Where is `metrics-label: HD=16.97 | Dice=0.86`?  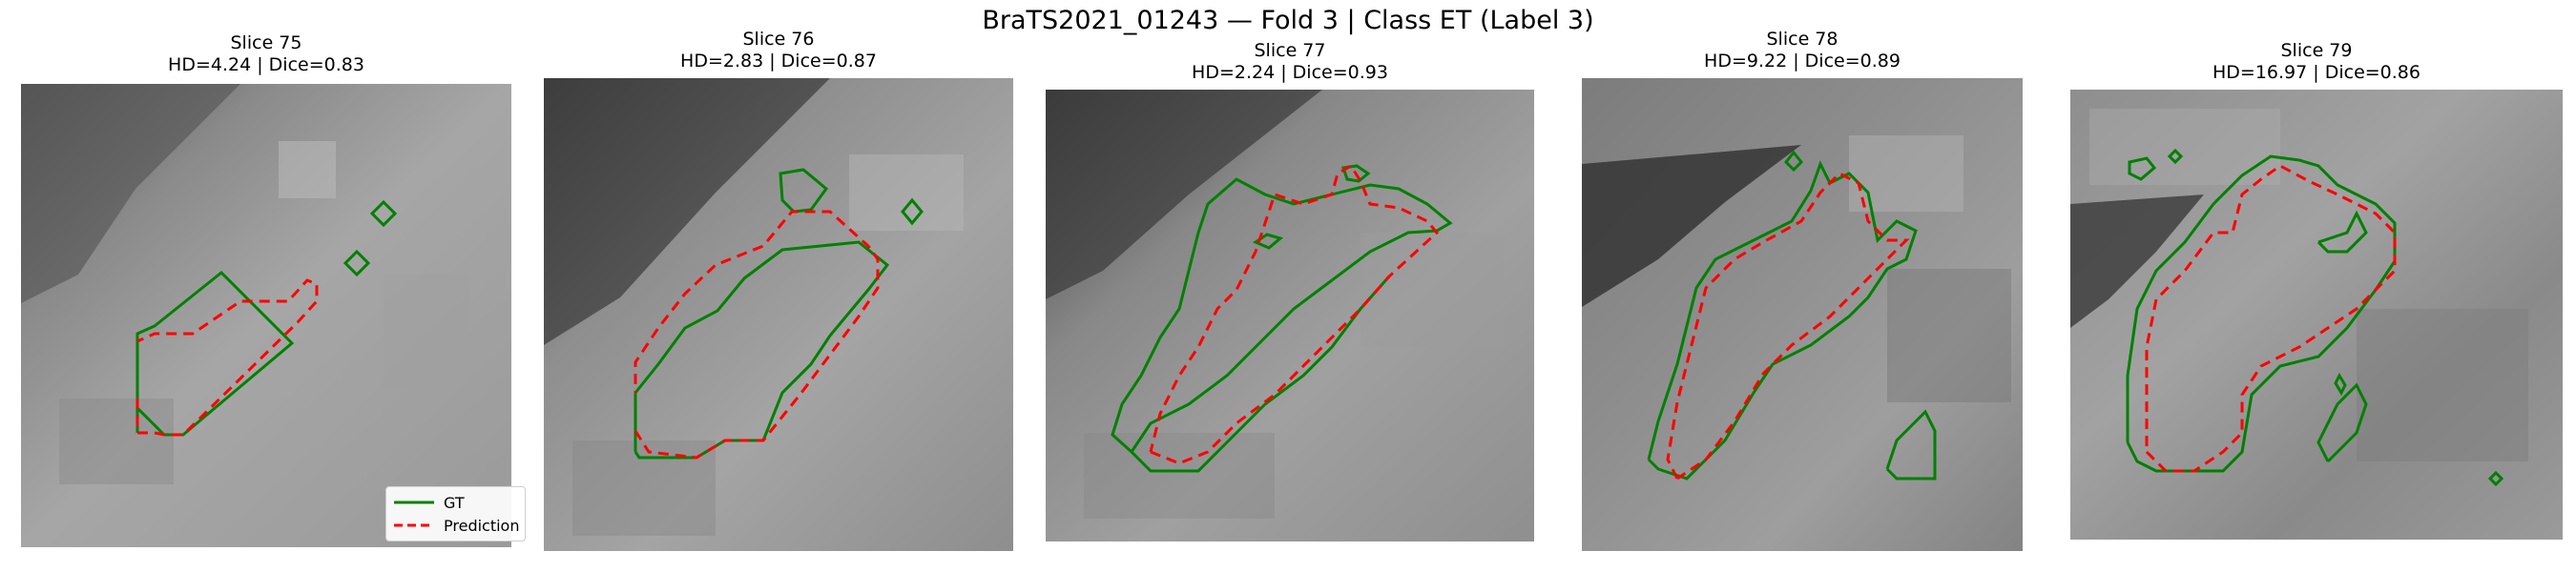
metrics-label: HD=16.97 | Dice=0.86 is located at coordinates (2316, 72).